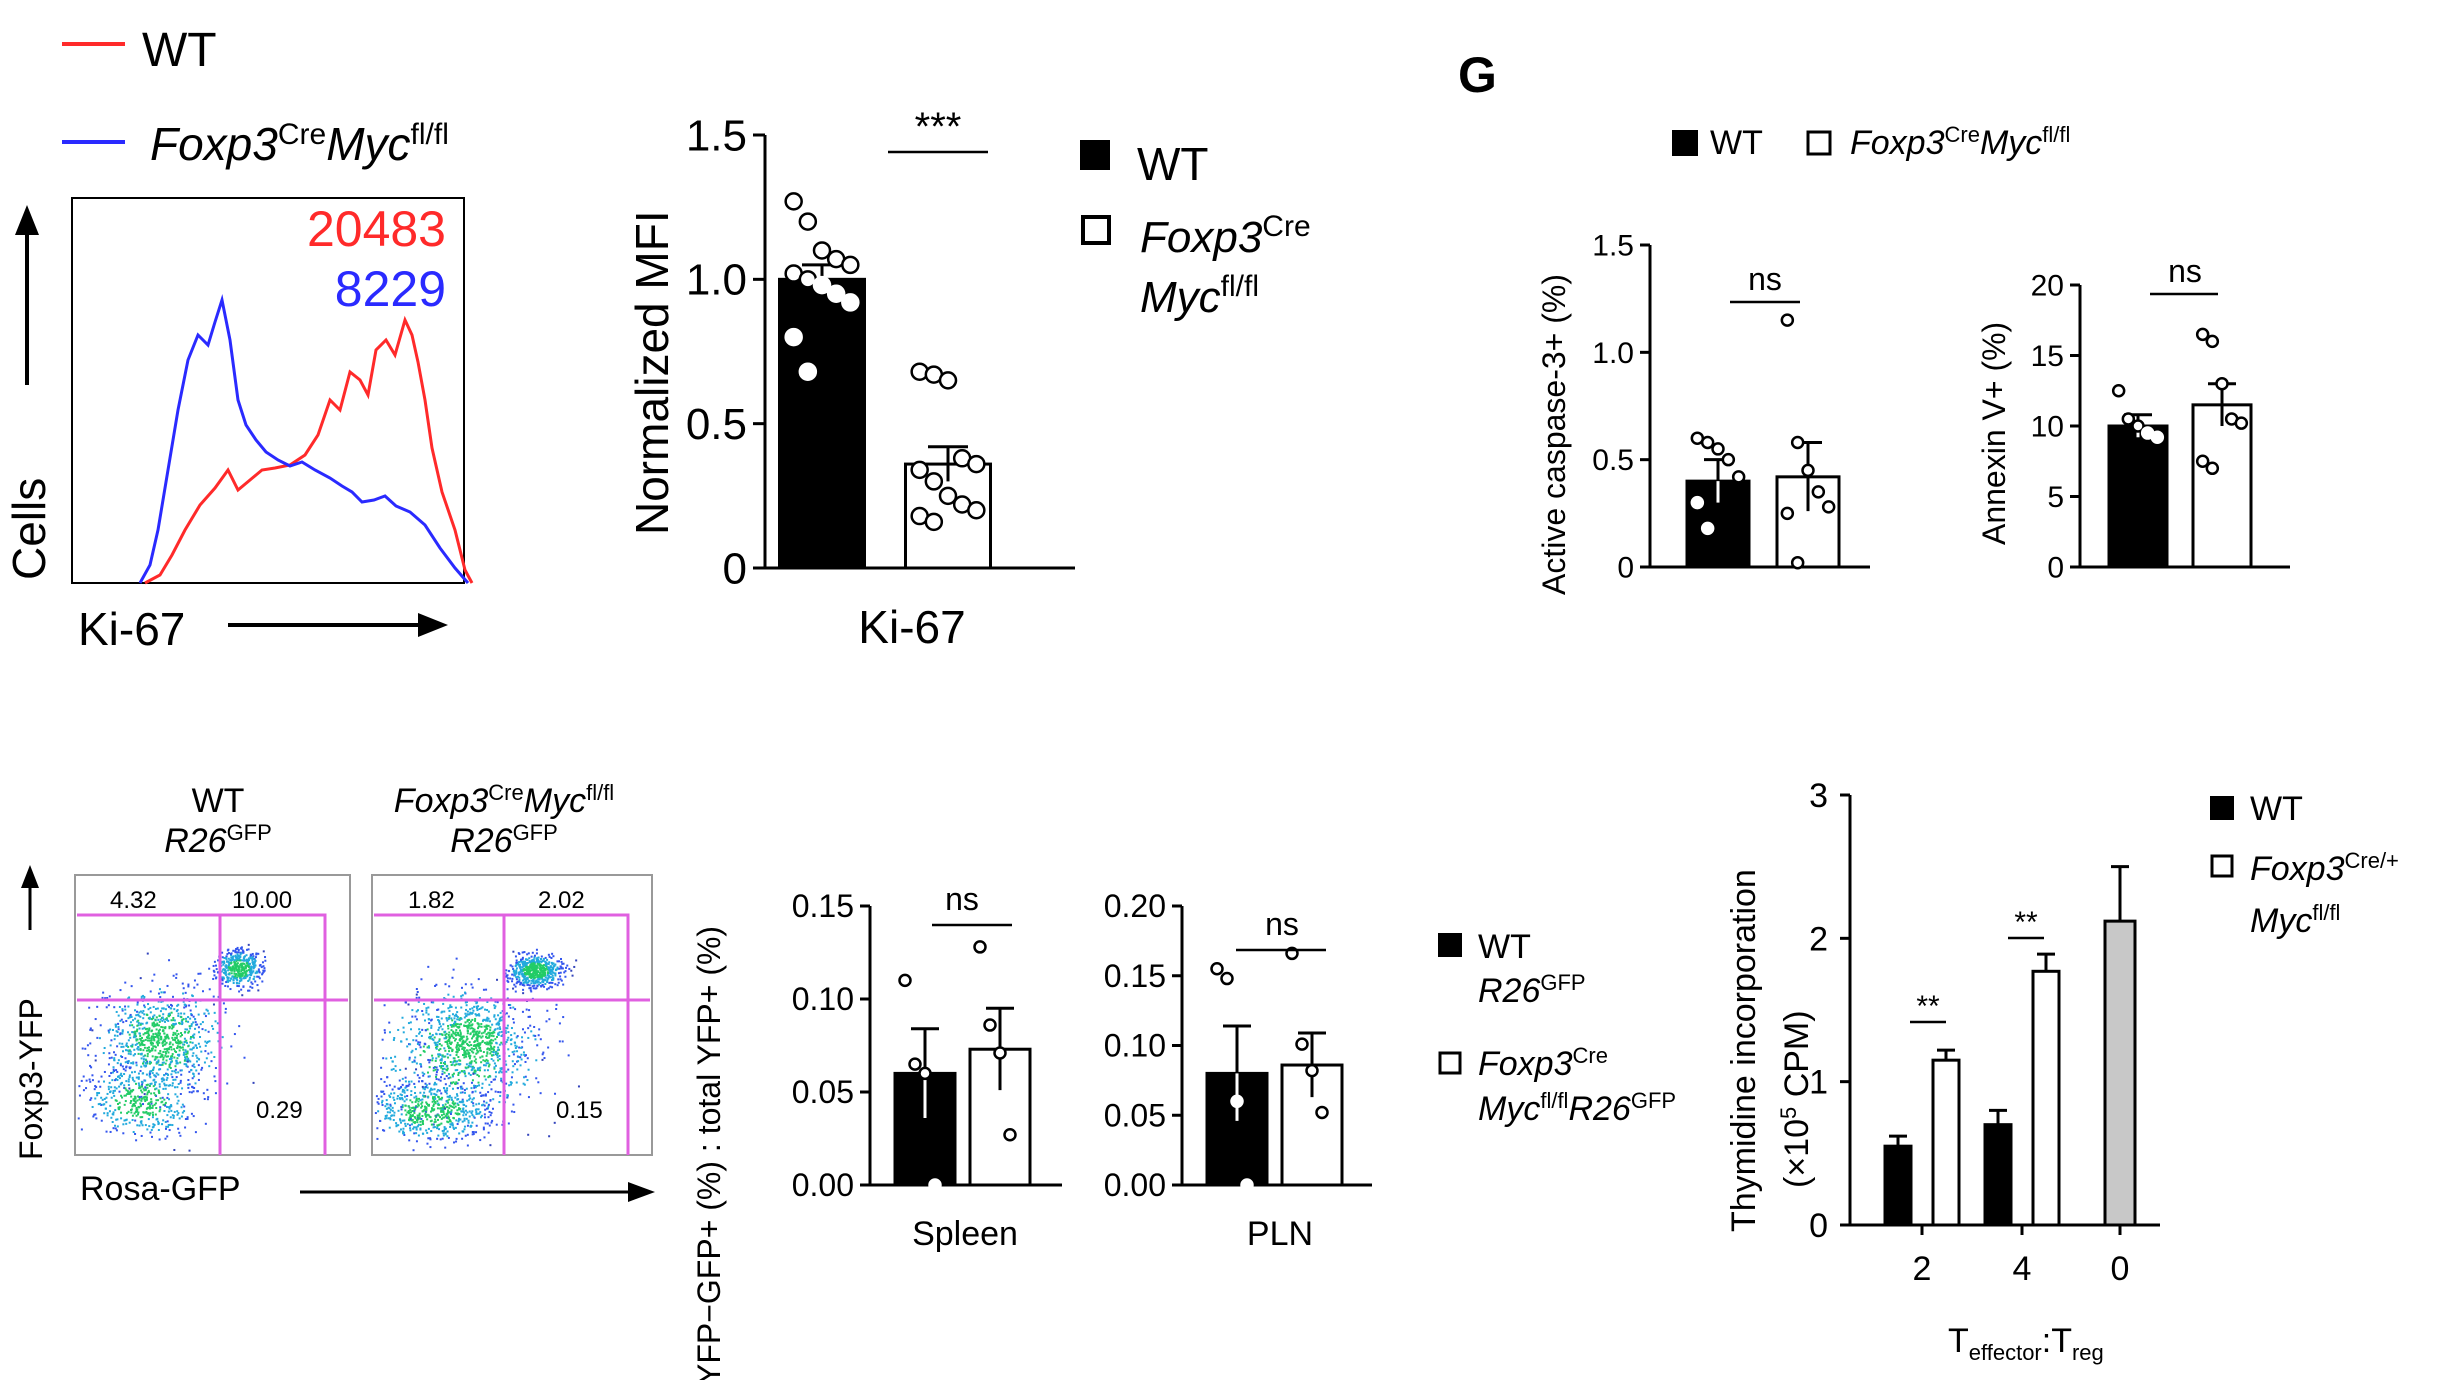 The height and width of the screenshot is (1380, 2444). Describe the element at coordinates (1282, 924) in the screenshot. I see `pln-significance: ns` at that location.